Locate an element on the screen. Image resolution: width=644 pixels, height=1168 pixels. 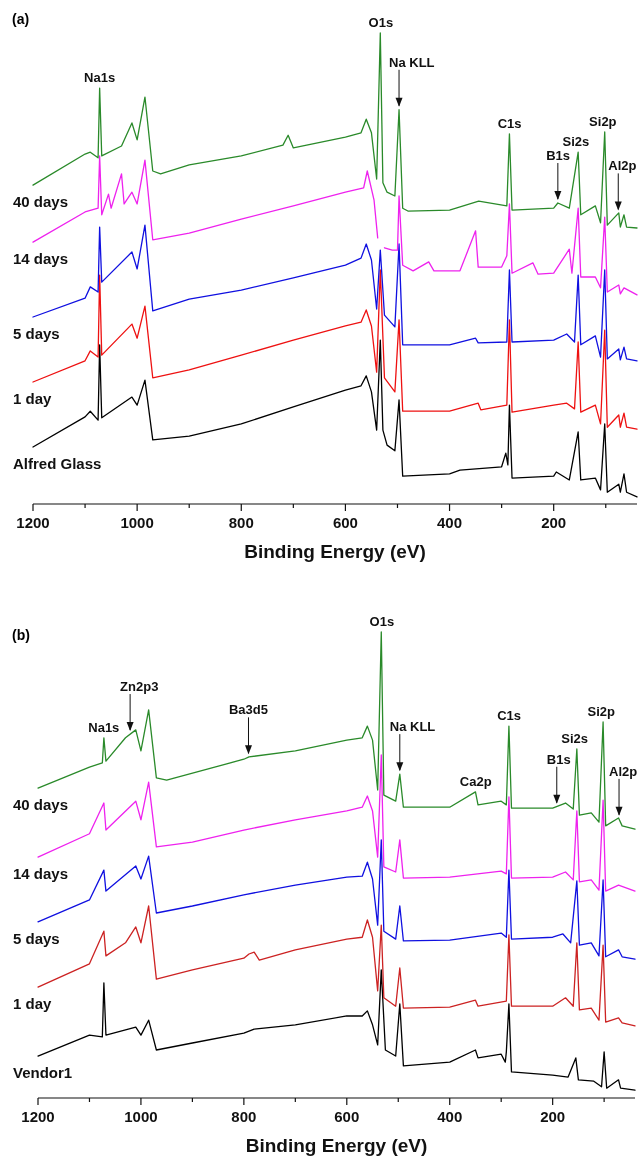
chart-title: (b) is located at coordinates (21, 635).